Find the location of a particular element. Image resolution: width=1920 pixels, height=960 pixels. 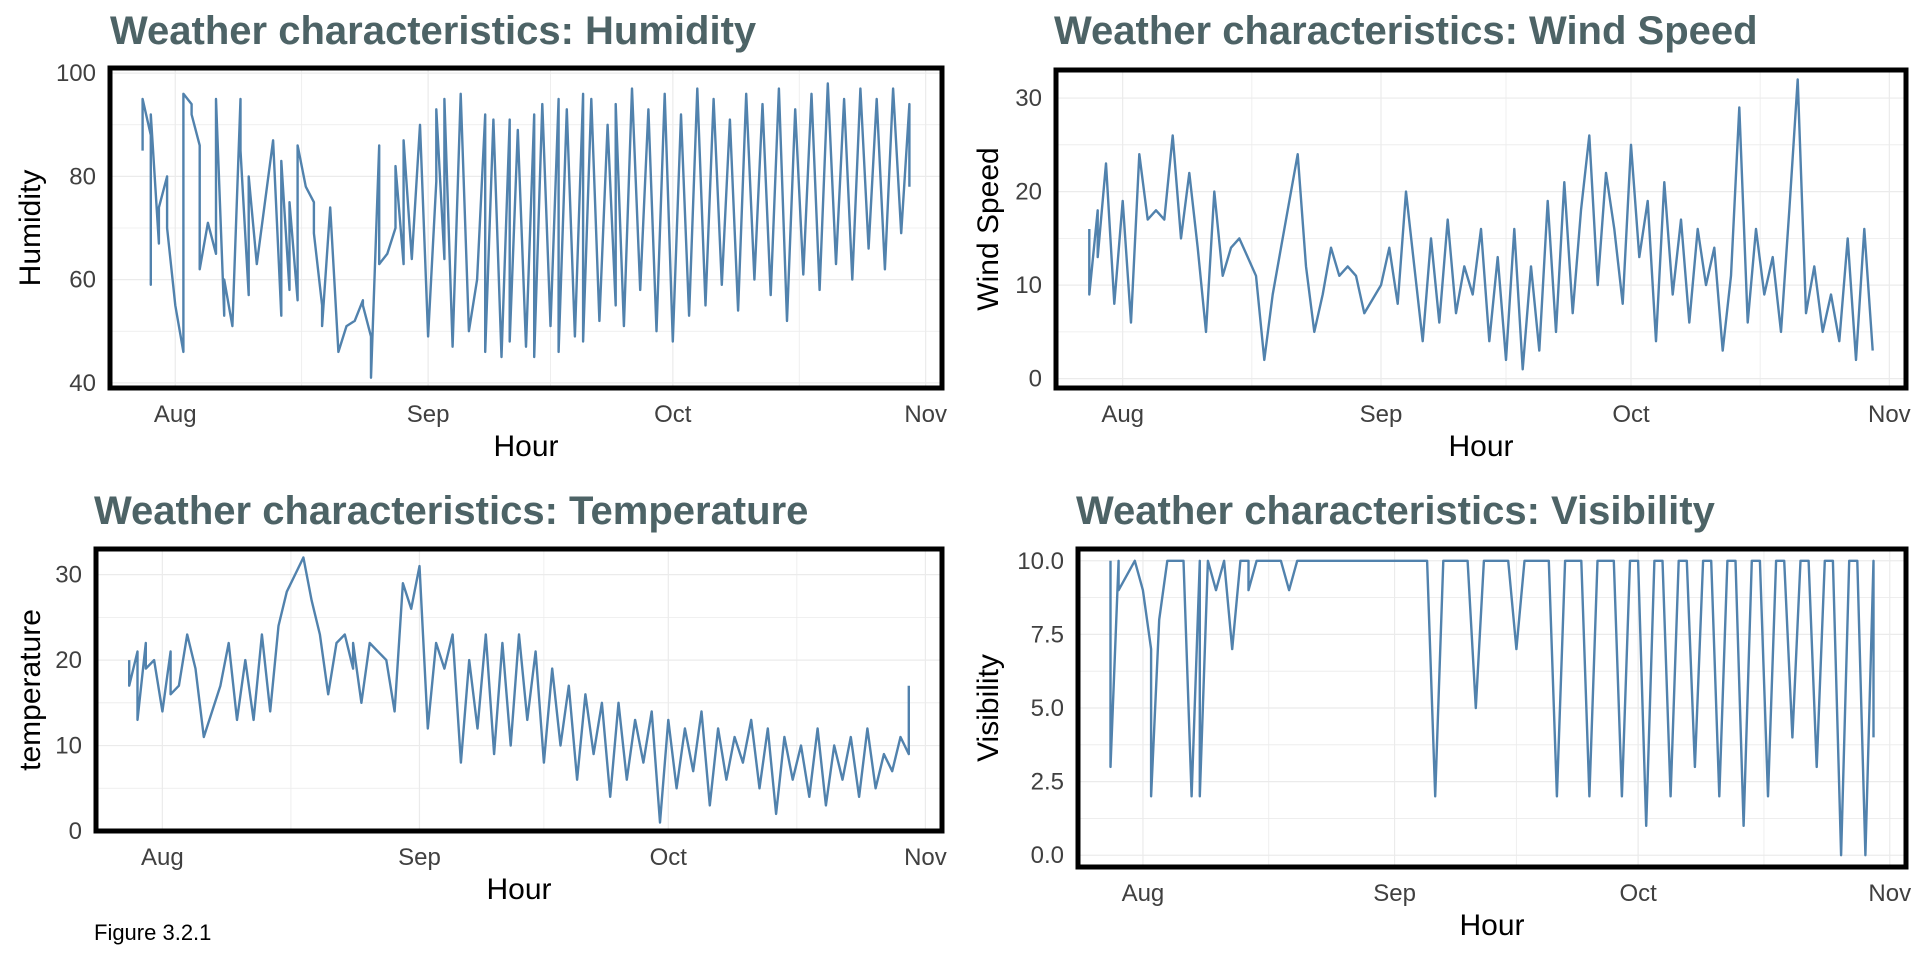

visibility-panel-border is located at coordinates (1492, 708).